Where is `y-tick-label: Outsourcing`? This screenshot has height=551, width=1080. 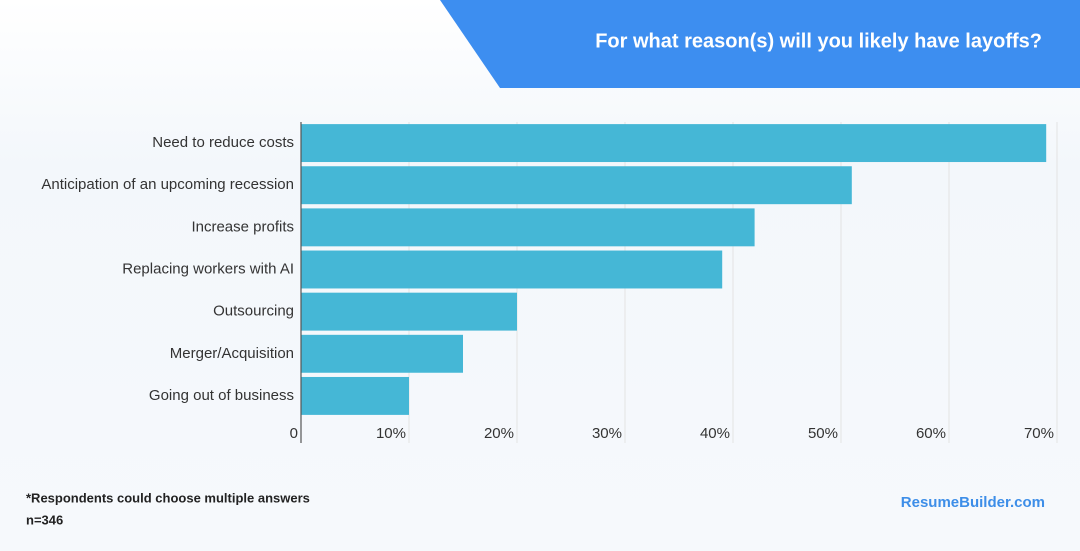
y-tick-label: Outsourcing is located at coordinates (253, 311).